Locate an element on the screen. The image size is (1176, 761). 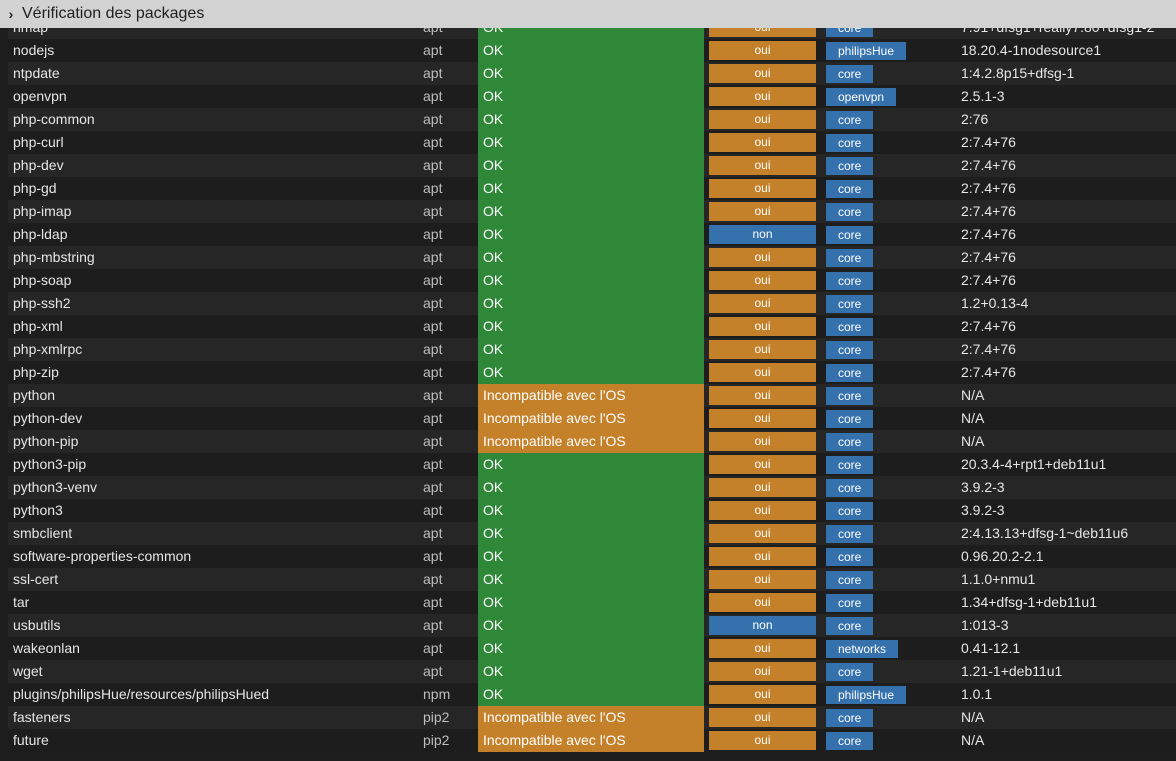
table-row: usbutils apt OK non core 1:013-3 is located at coordinates (592, 625).